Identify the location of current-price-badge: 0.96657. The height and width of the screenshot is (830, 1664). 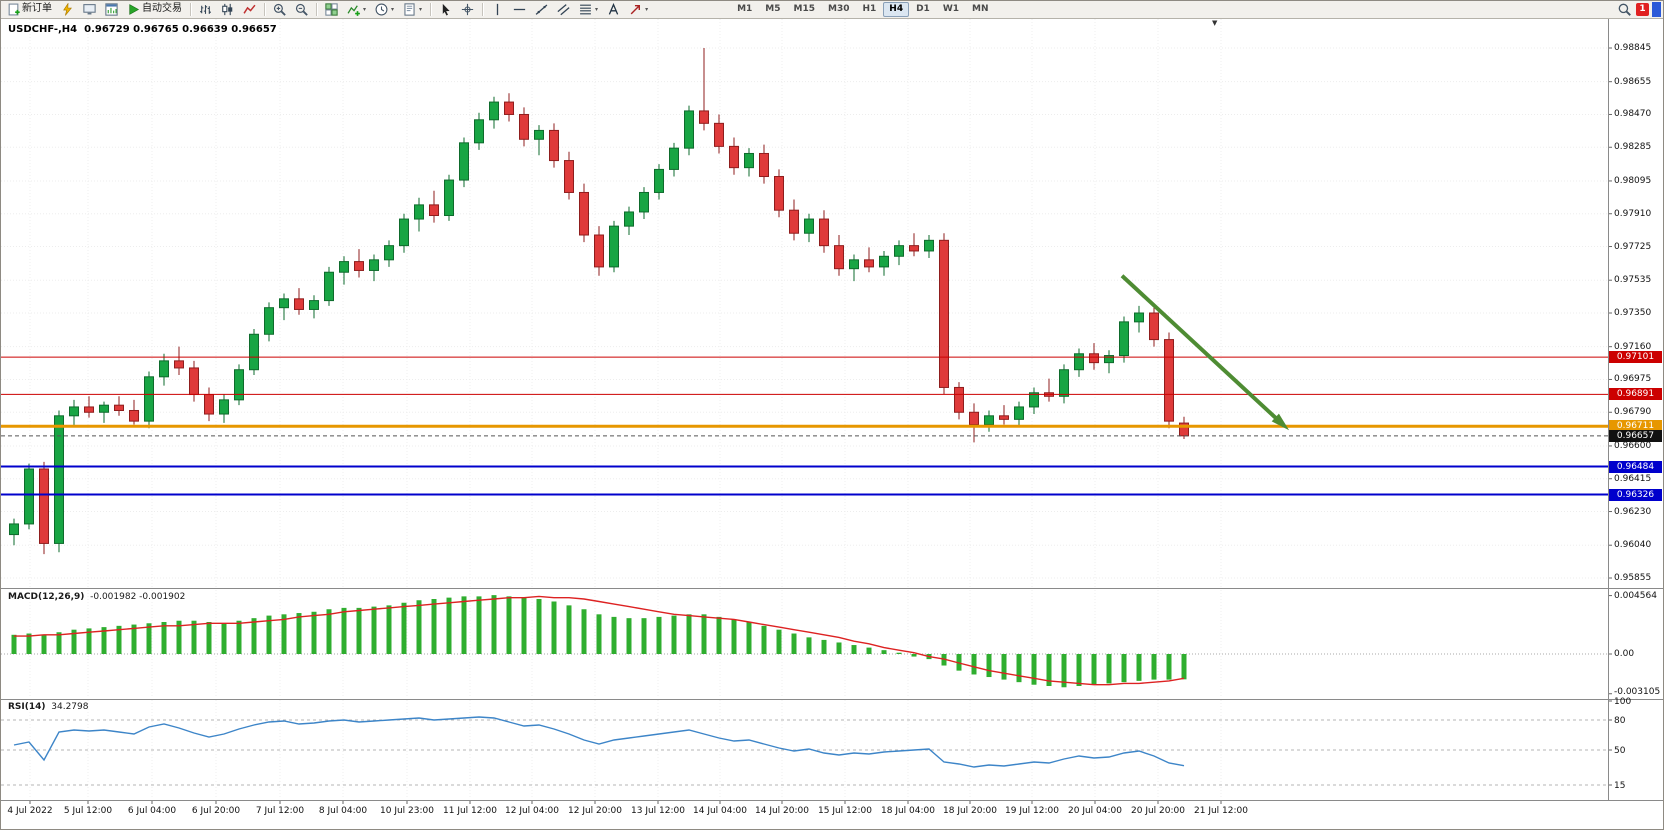
(1635, 435).